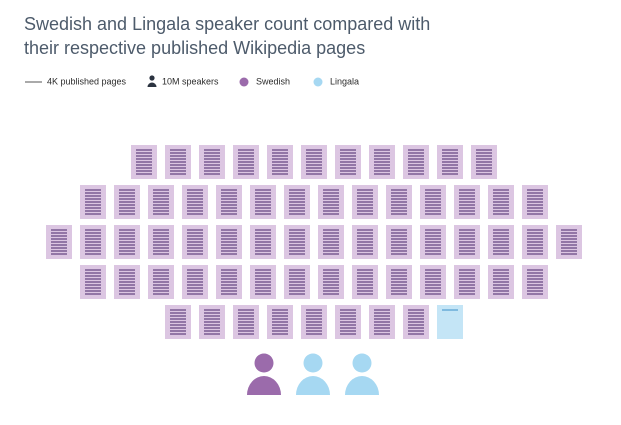 This screenshot has height=425, width=621. Describe the element at coordinates (152, 81) in the screenshot. I see `legend-person-icon` at that location.